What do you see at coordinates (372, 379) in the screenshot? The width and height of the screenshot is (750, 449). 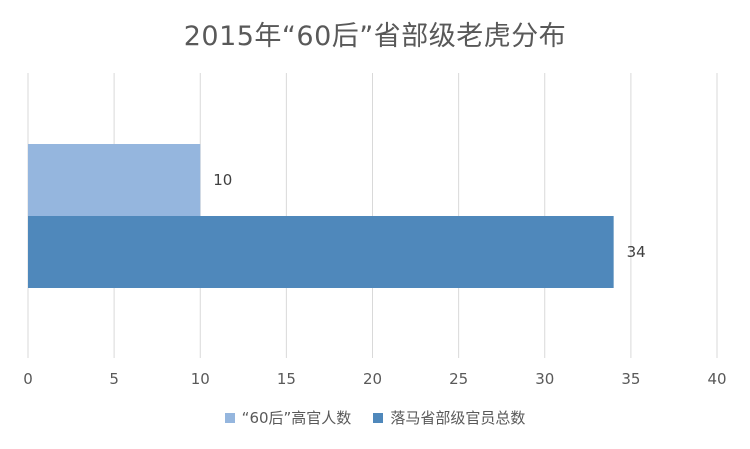 I see `x-tick-label-20: 20` at bounding box center [372, 379].